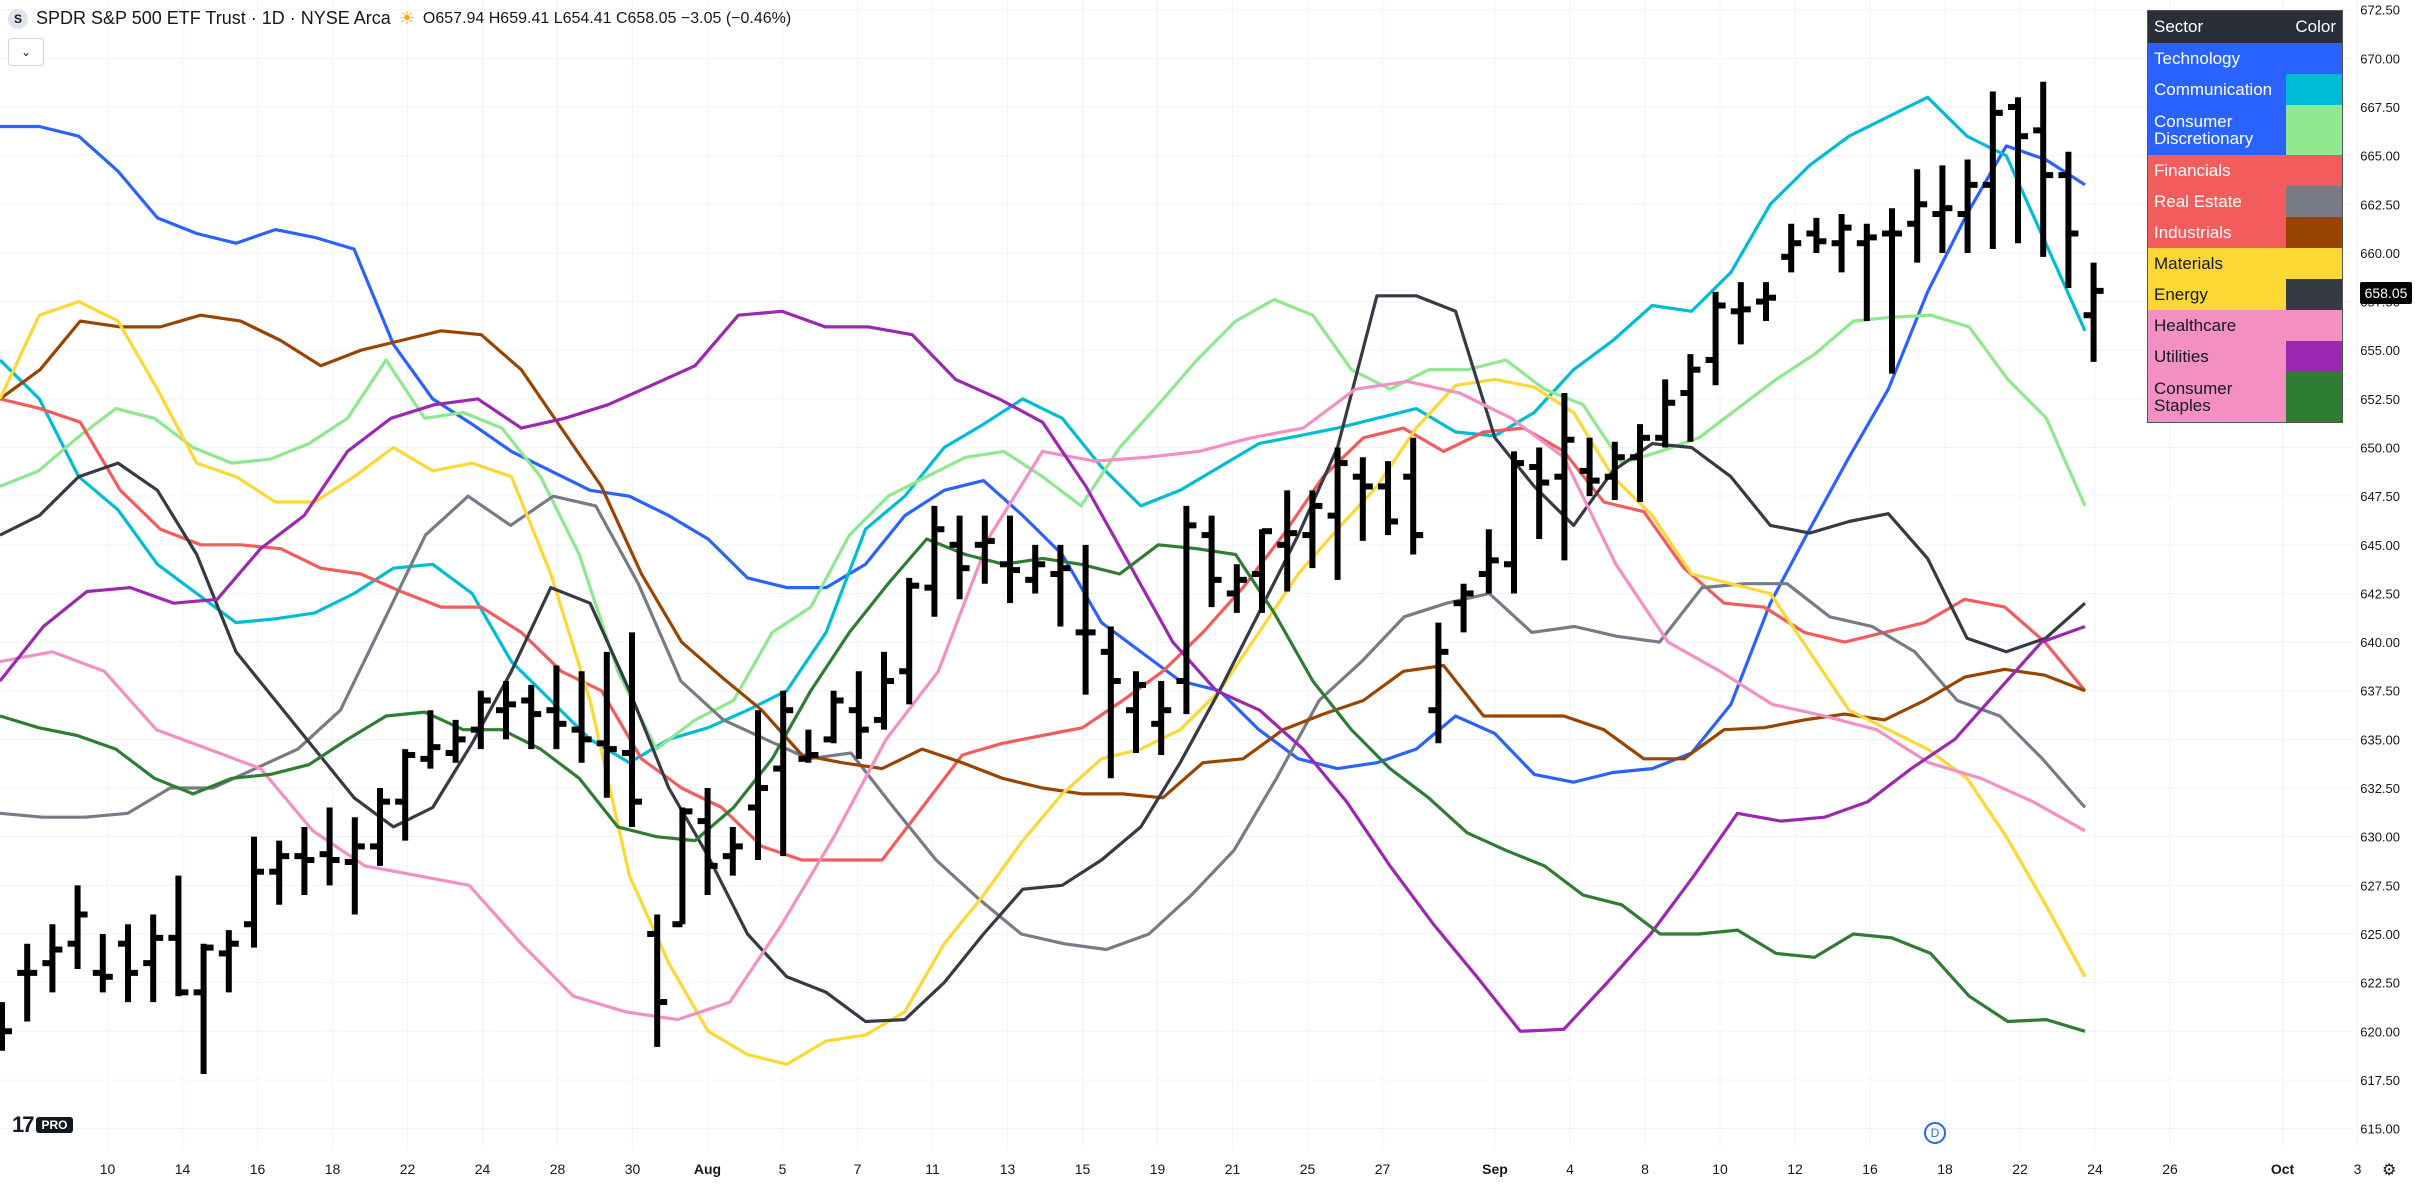 The width and height of the screenshot is (2415, 1187). I want to click on symbol-title: SPDR S&P 500 ETF Trust · 1D · NYSE Arca, so click(213, 18).